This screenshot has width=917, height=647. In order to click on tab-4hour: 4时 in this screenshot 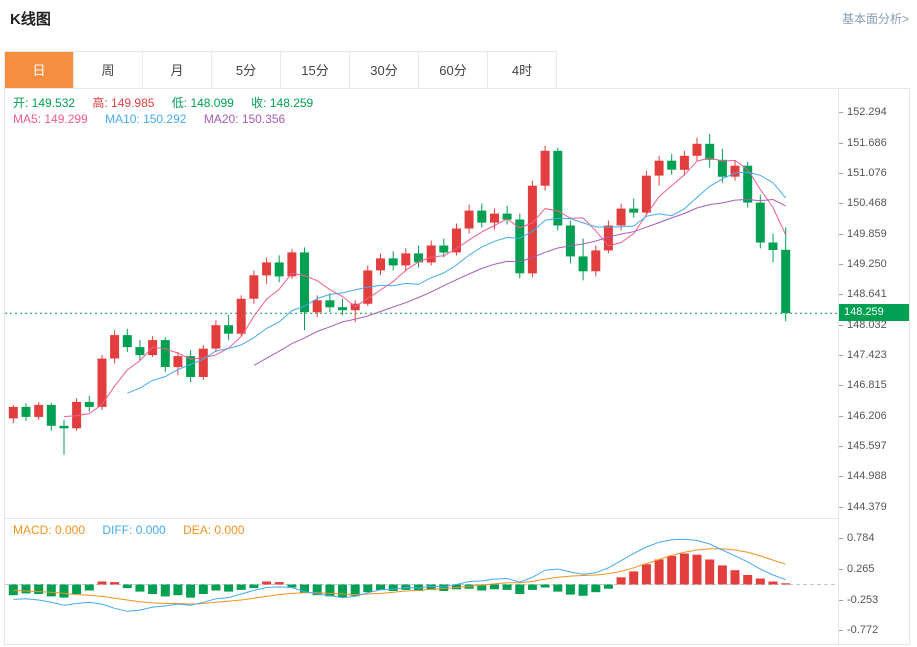, I will do `click(522, 70)`.